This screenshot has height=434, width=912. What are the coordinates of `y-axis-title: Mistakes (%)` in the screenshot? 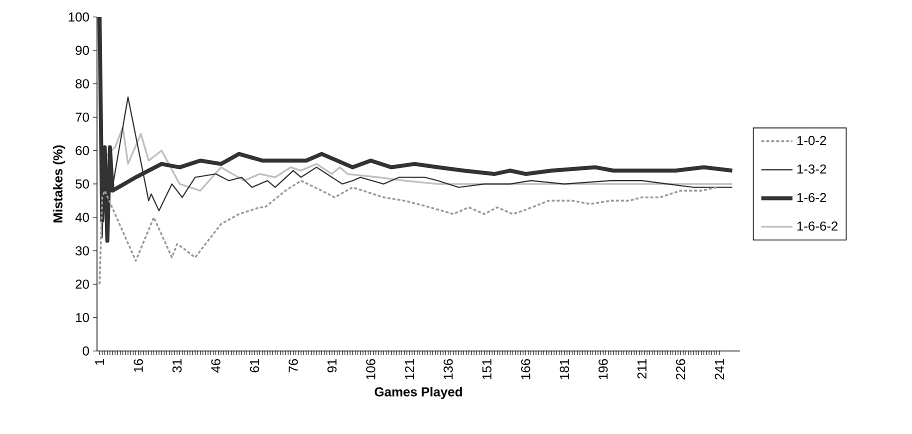 It's located at (59, 183).